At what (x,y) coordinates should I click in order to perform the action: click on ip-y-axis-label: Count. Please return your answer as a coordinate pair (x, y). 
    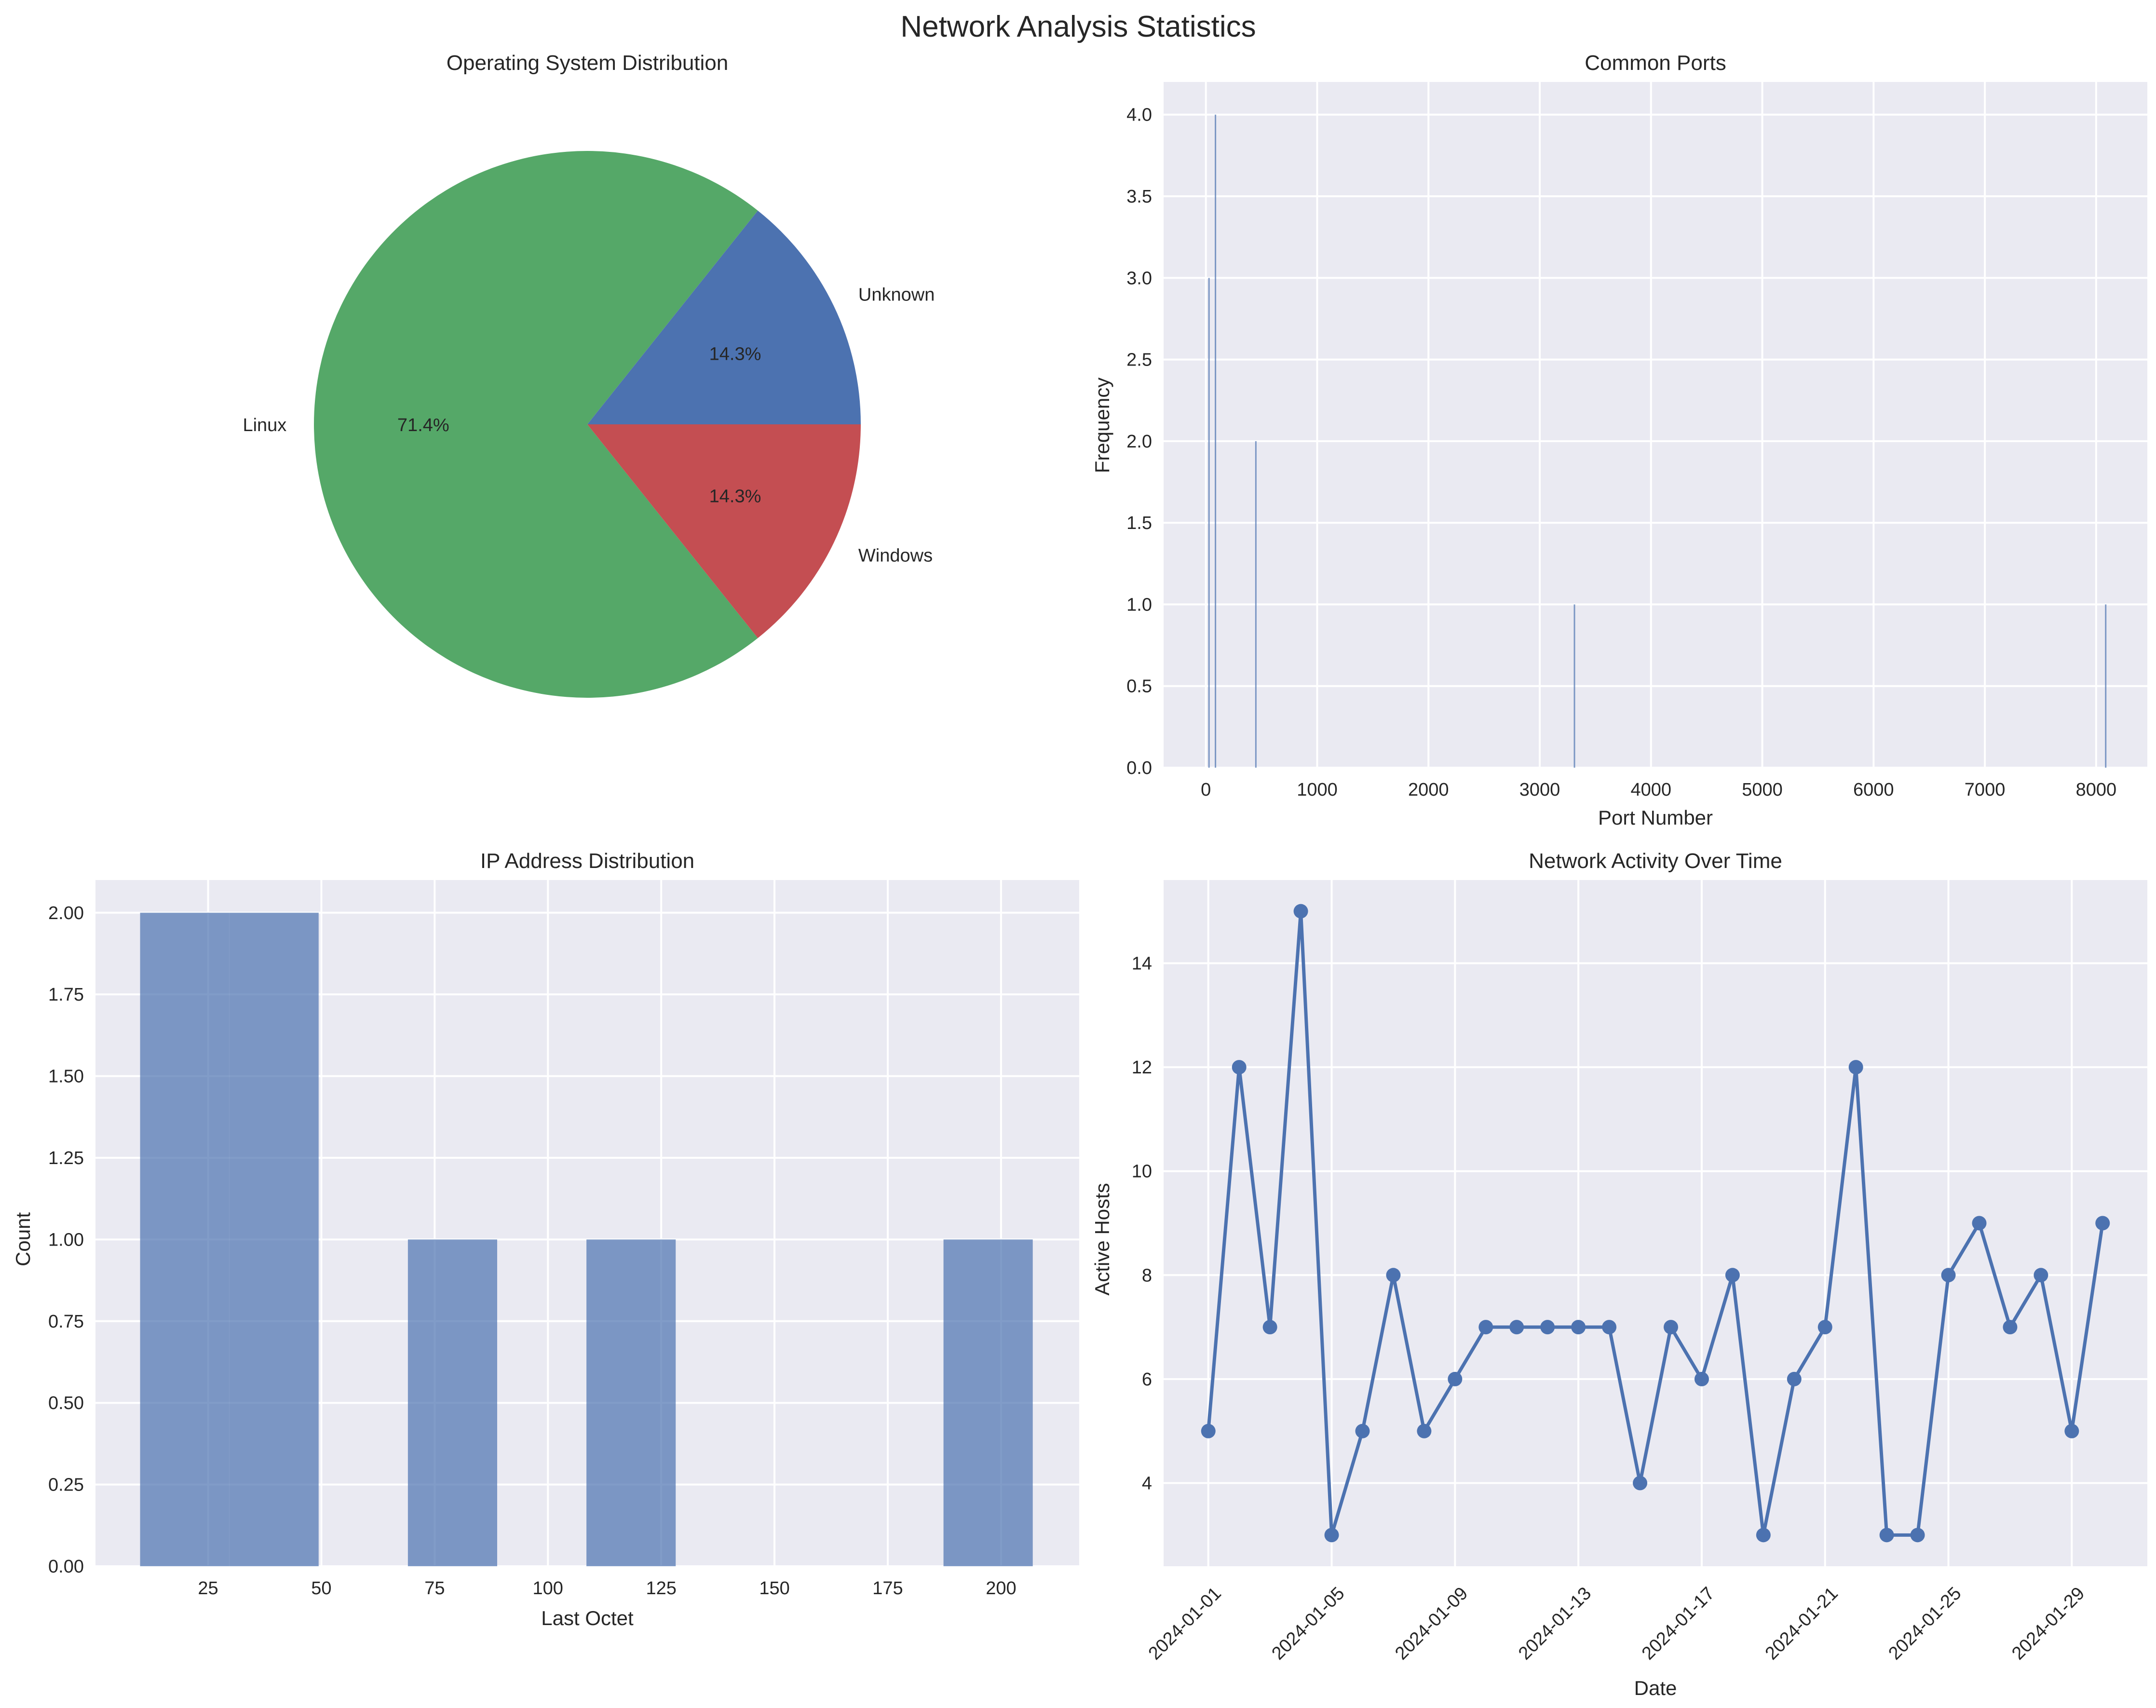
    Looking at the image, I should click on (23, 1239).